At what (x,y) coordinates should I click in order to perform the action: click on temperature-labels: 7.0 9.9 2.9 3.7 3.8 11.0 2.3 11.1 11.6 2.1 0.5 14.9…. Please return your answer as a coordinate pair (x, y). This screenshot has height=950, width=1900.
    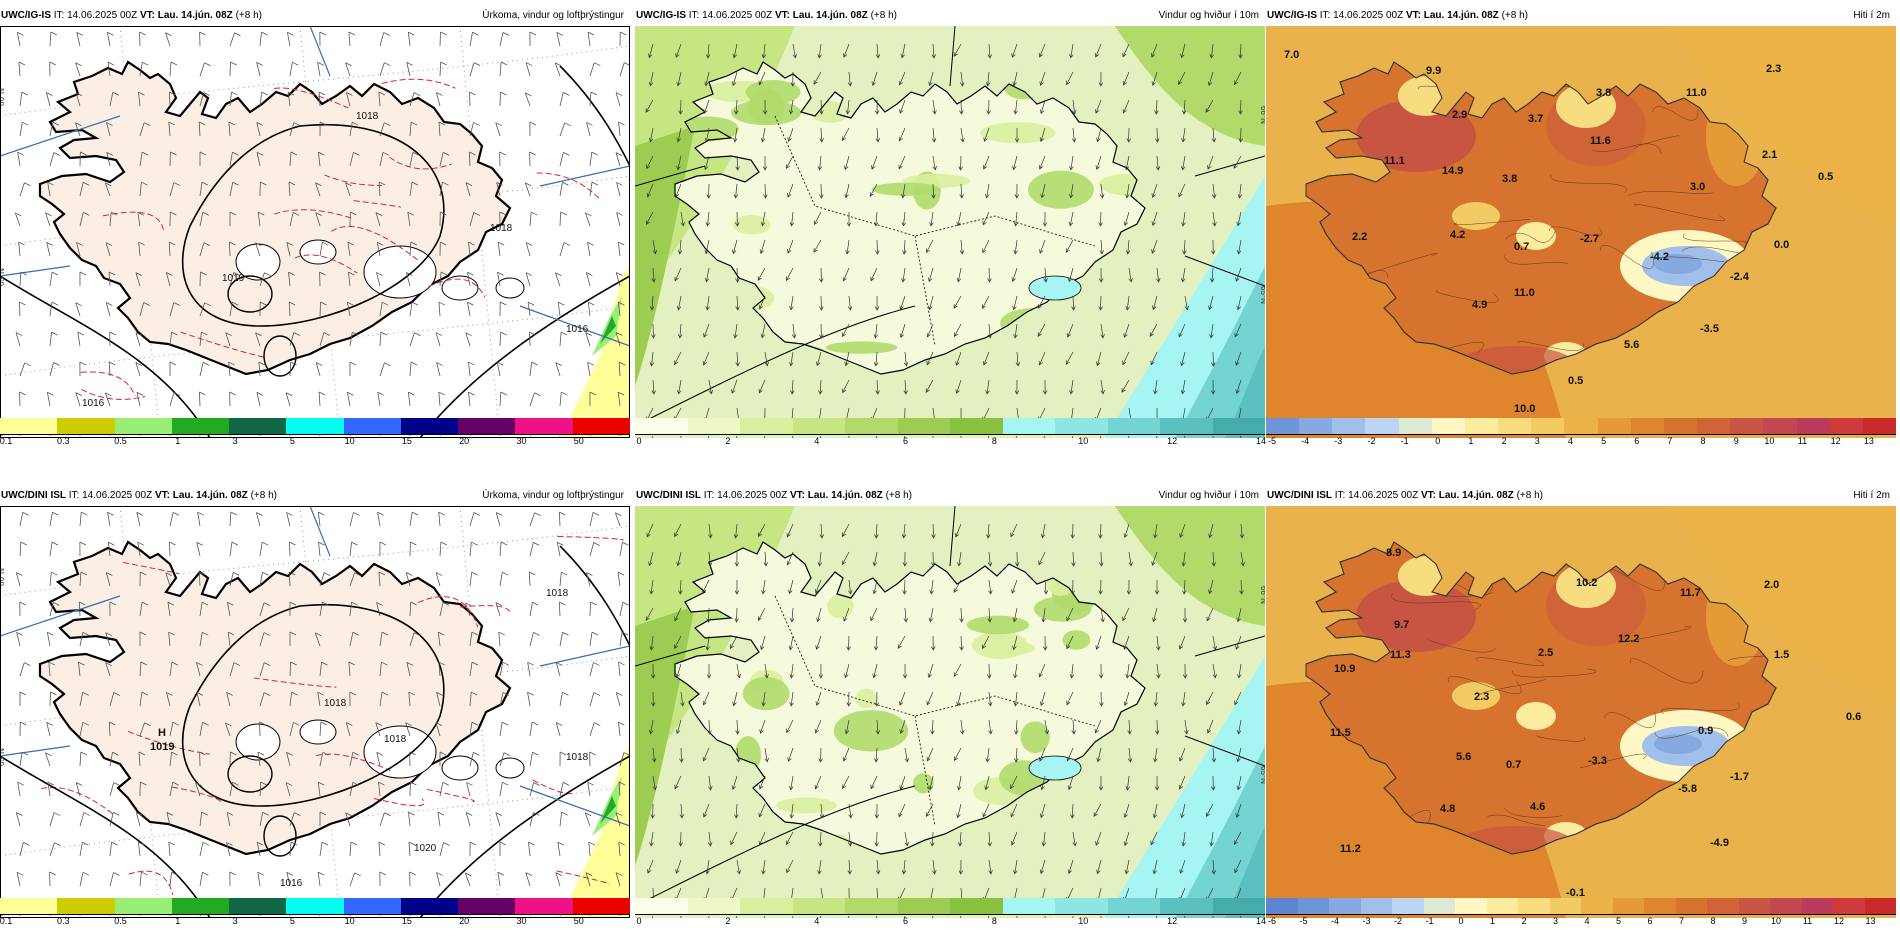
    Looking at the image, I should click on (1558, 232).